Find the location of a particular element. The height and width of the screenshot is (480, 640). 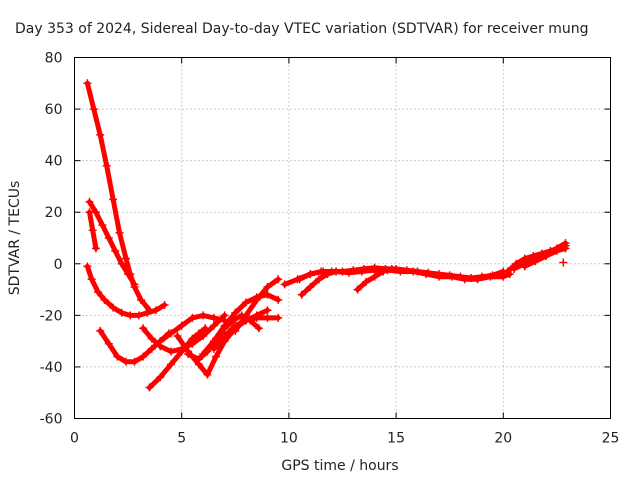

y-tick-label: 0 is located at coordinates (58, 265).